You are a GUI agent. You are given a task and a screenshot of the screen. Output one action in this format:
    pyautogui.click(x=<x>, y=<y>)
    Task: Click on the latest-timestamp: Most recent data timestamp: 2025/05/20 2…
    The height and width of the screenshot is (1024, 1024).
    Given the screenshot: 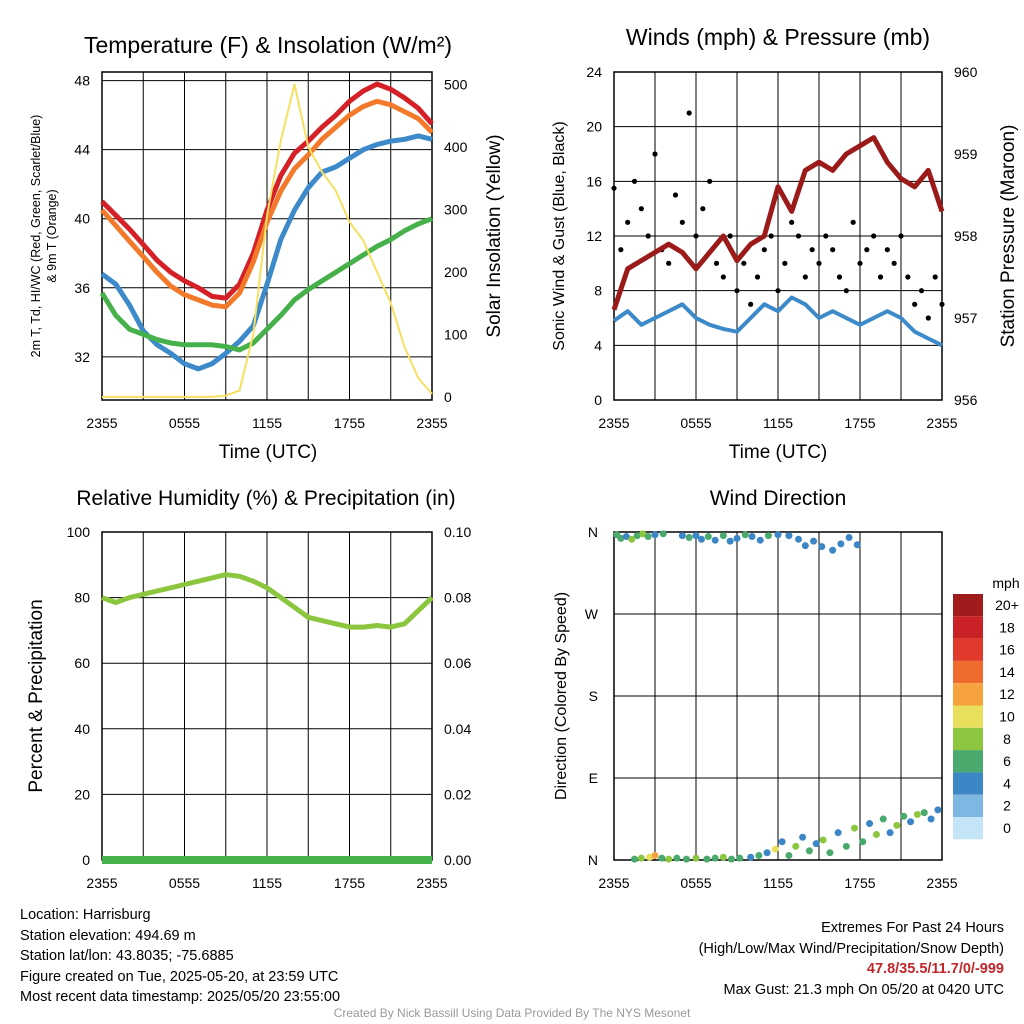 What is the action you would take?
    pyautogui.click(x=180, y=997)
    